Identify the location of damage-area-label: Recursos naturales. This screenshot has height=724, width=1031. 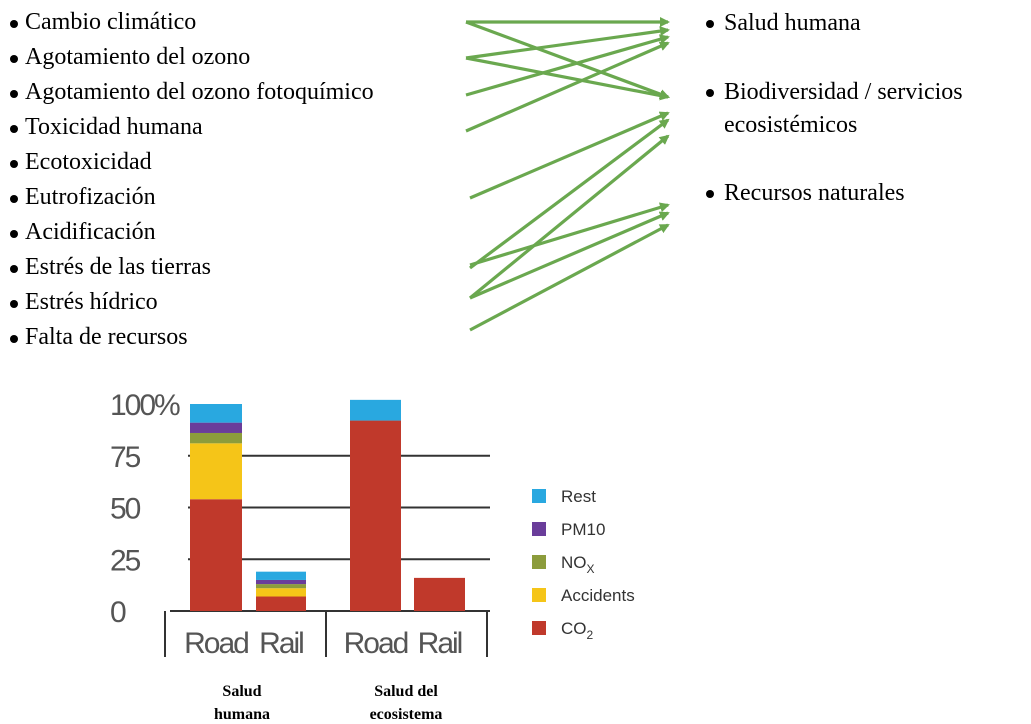
(814, 193).